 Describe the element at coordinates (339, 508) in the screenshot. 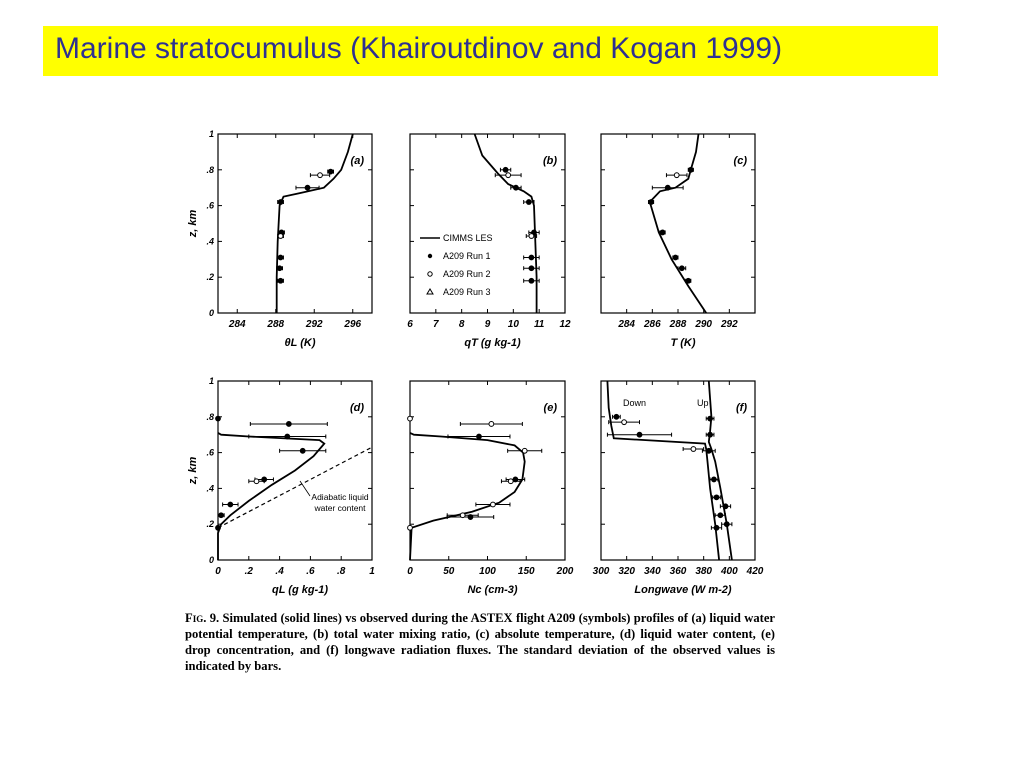

I see `panel-d-annotation-line2: water content` at that location.